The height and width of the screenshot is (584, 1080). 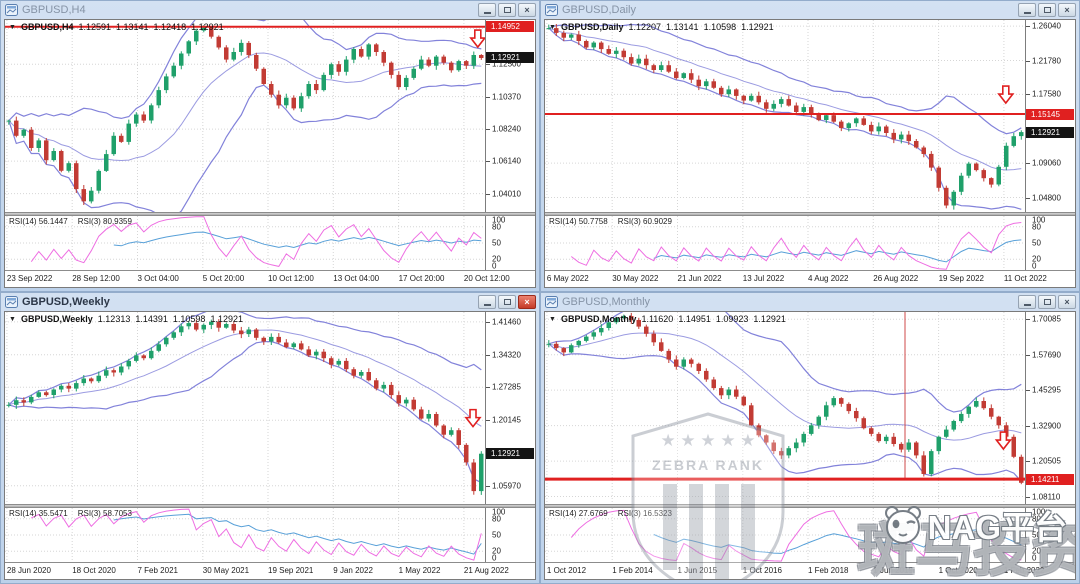 What do you see at coordinates (566, 570) in the screenshot?
I see `x-axis-tick-label: 1 Oct 2012` at bounding box center [566, 570].